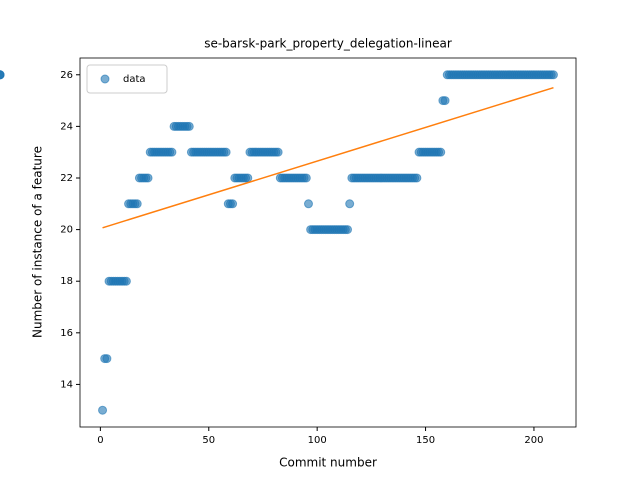 Image resolution: width=640 pixels, height=484 pixels. I want to click on y-tick-label: 20, so click(66, 230).